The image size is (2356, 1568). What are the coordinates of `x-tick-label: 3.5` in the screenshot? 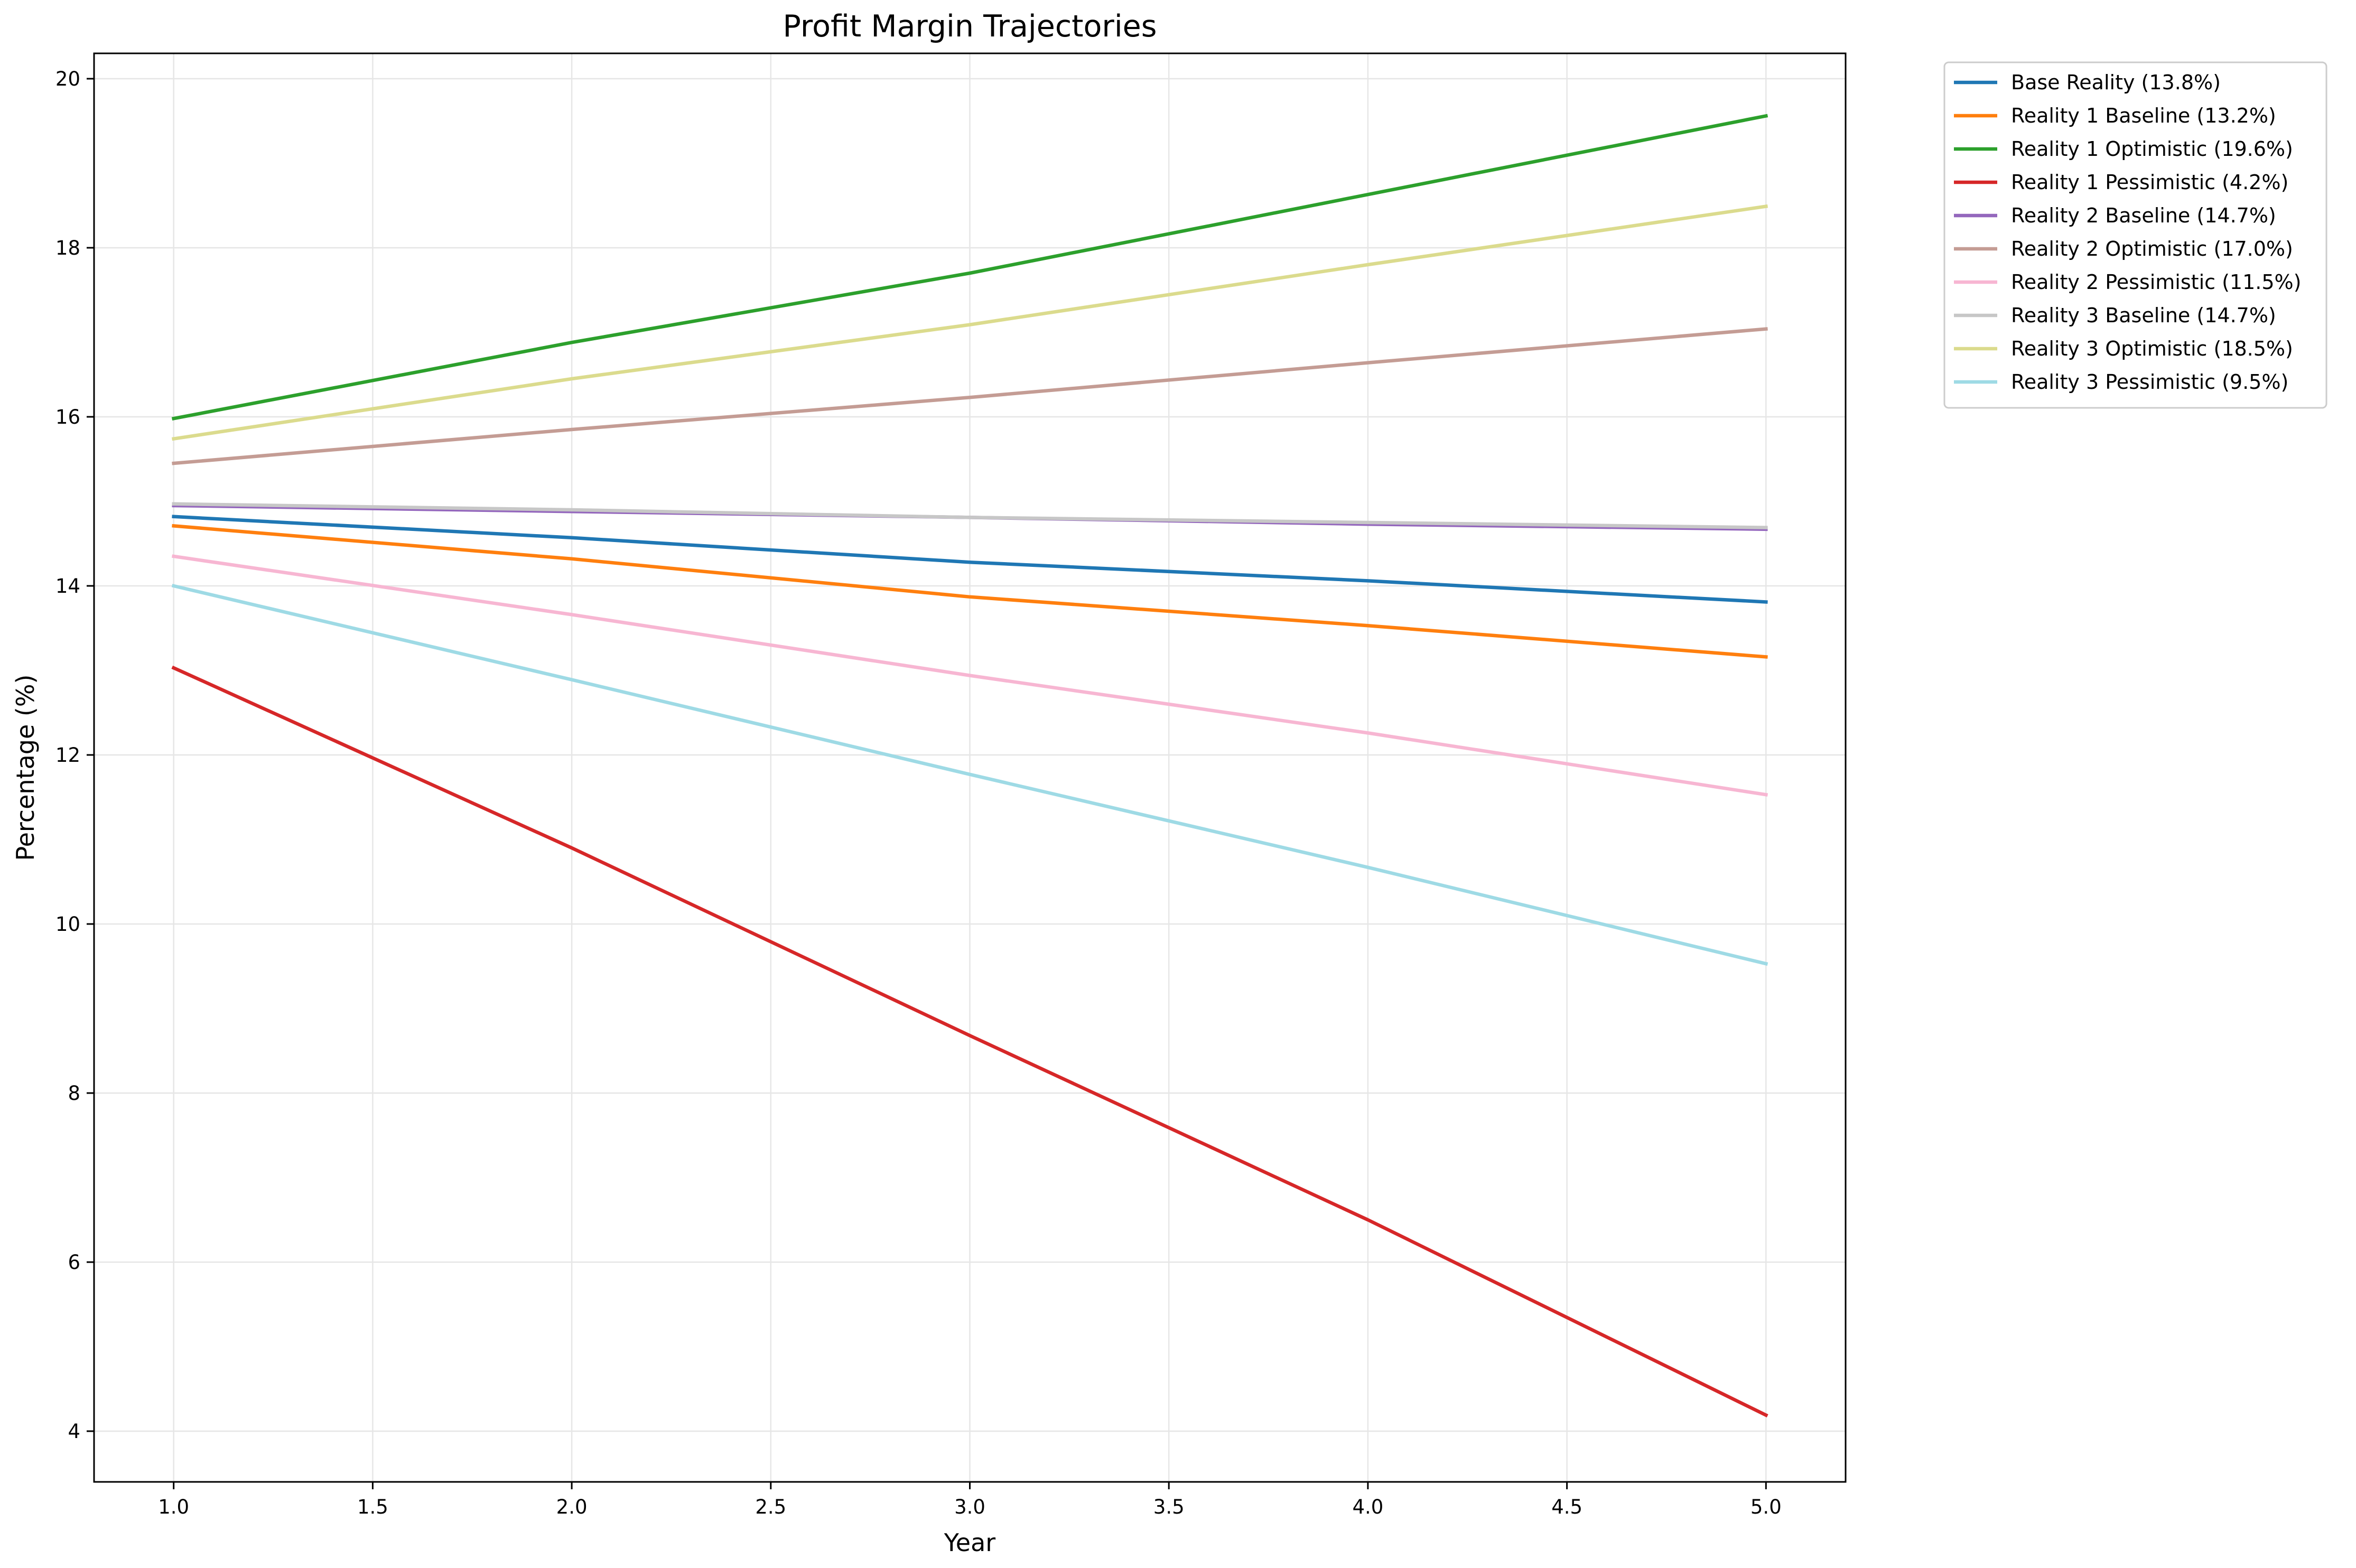 It's located at (1169, 1507).